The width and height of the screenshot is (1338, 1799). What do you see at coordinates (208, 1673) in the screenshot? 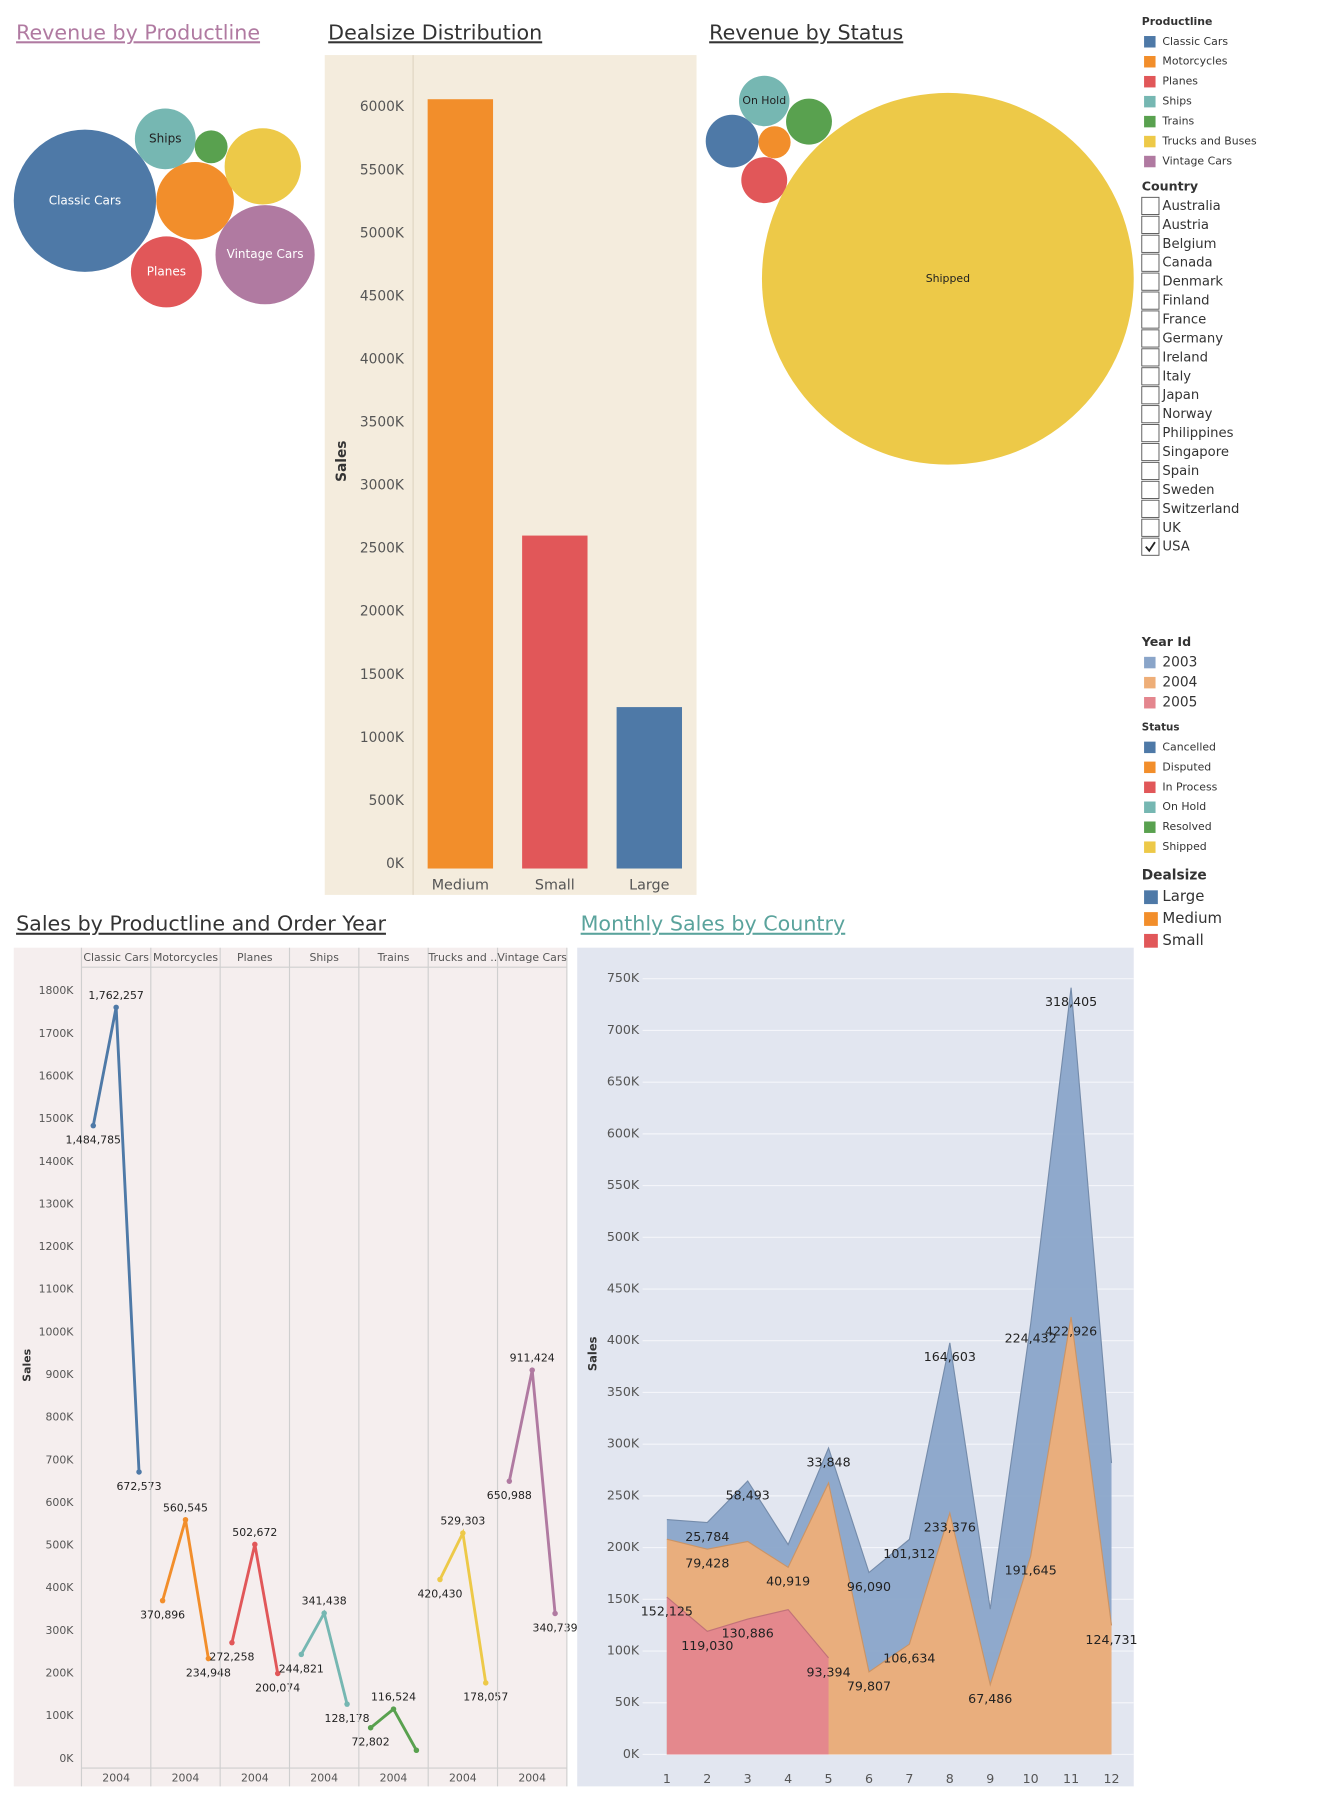
I see `data-label: 234,948` at bounding box center [208, 1673].